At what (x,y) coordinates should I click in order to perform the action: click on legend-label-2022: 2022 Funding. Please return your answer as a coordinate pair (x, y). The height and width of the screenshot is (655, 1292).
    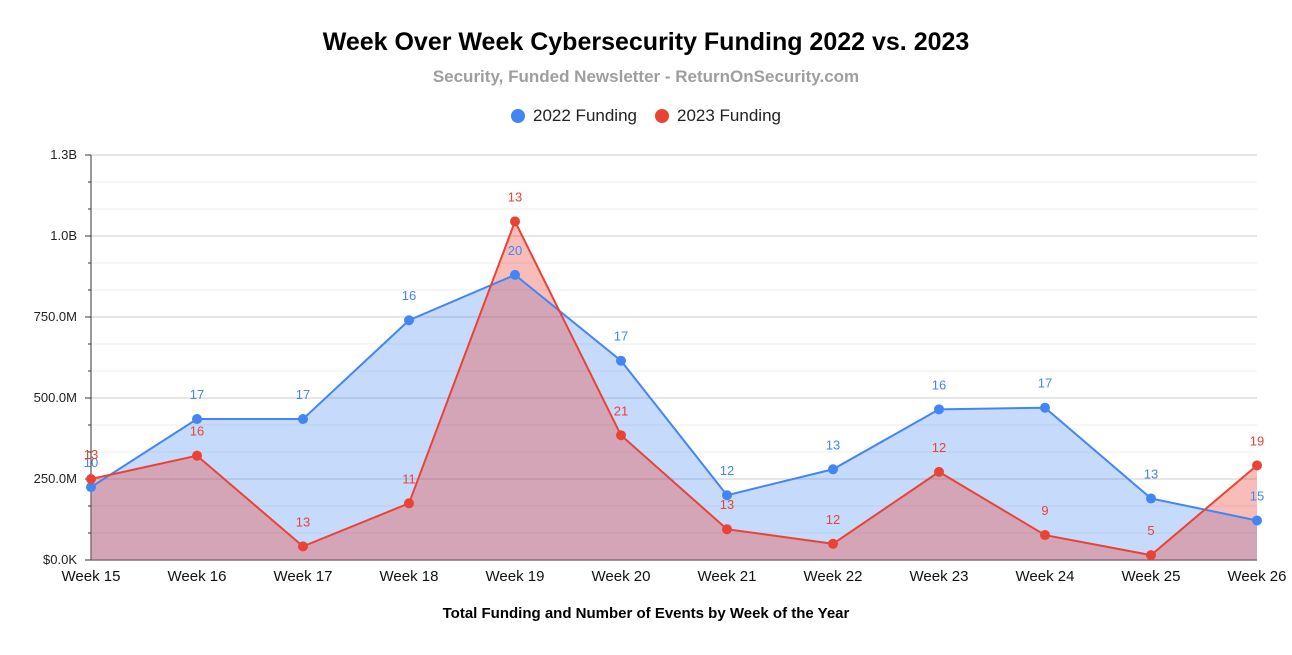
    Looking at the image, I should click on (585, 115).